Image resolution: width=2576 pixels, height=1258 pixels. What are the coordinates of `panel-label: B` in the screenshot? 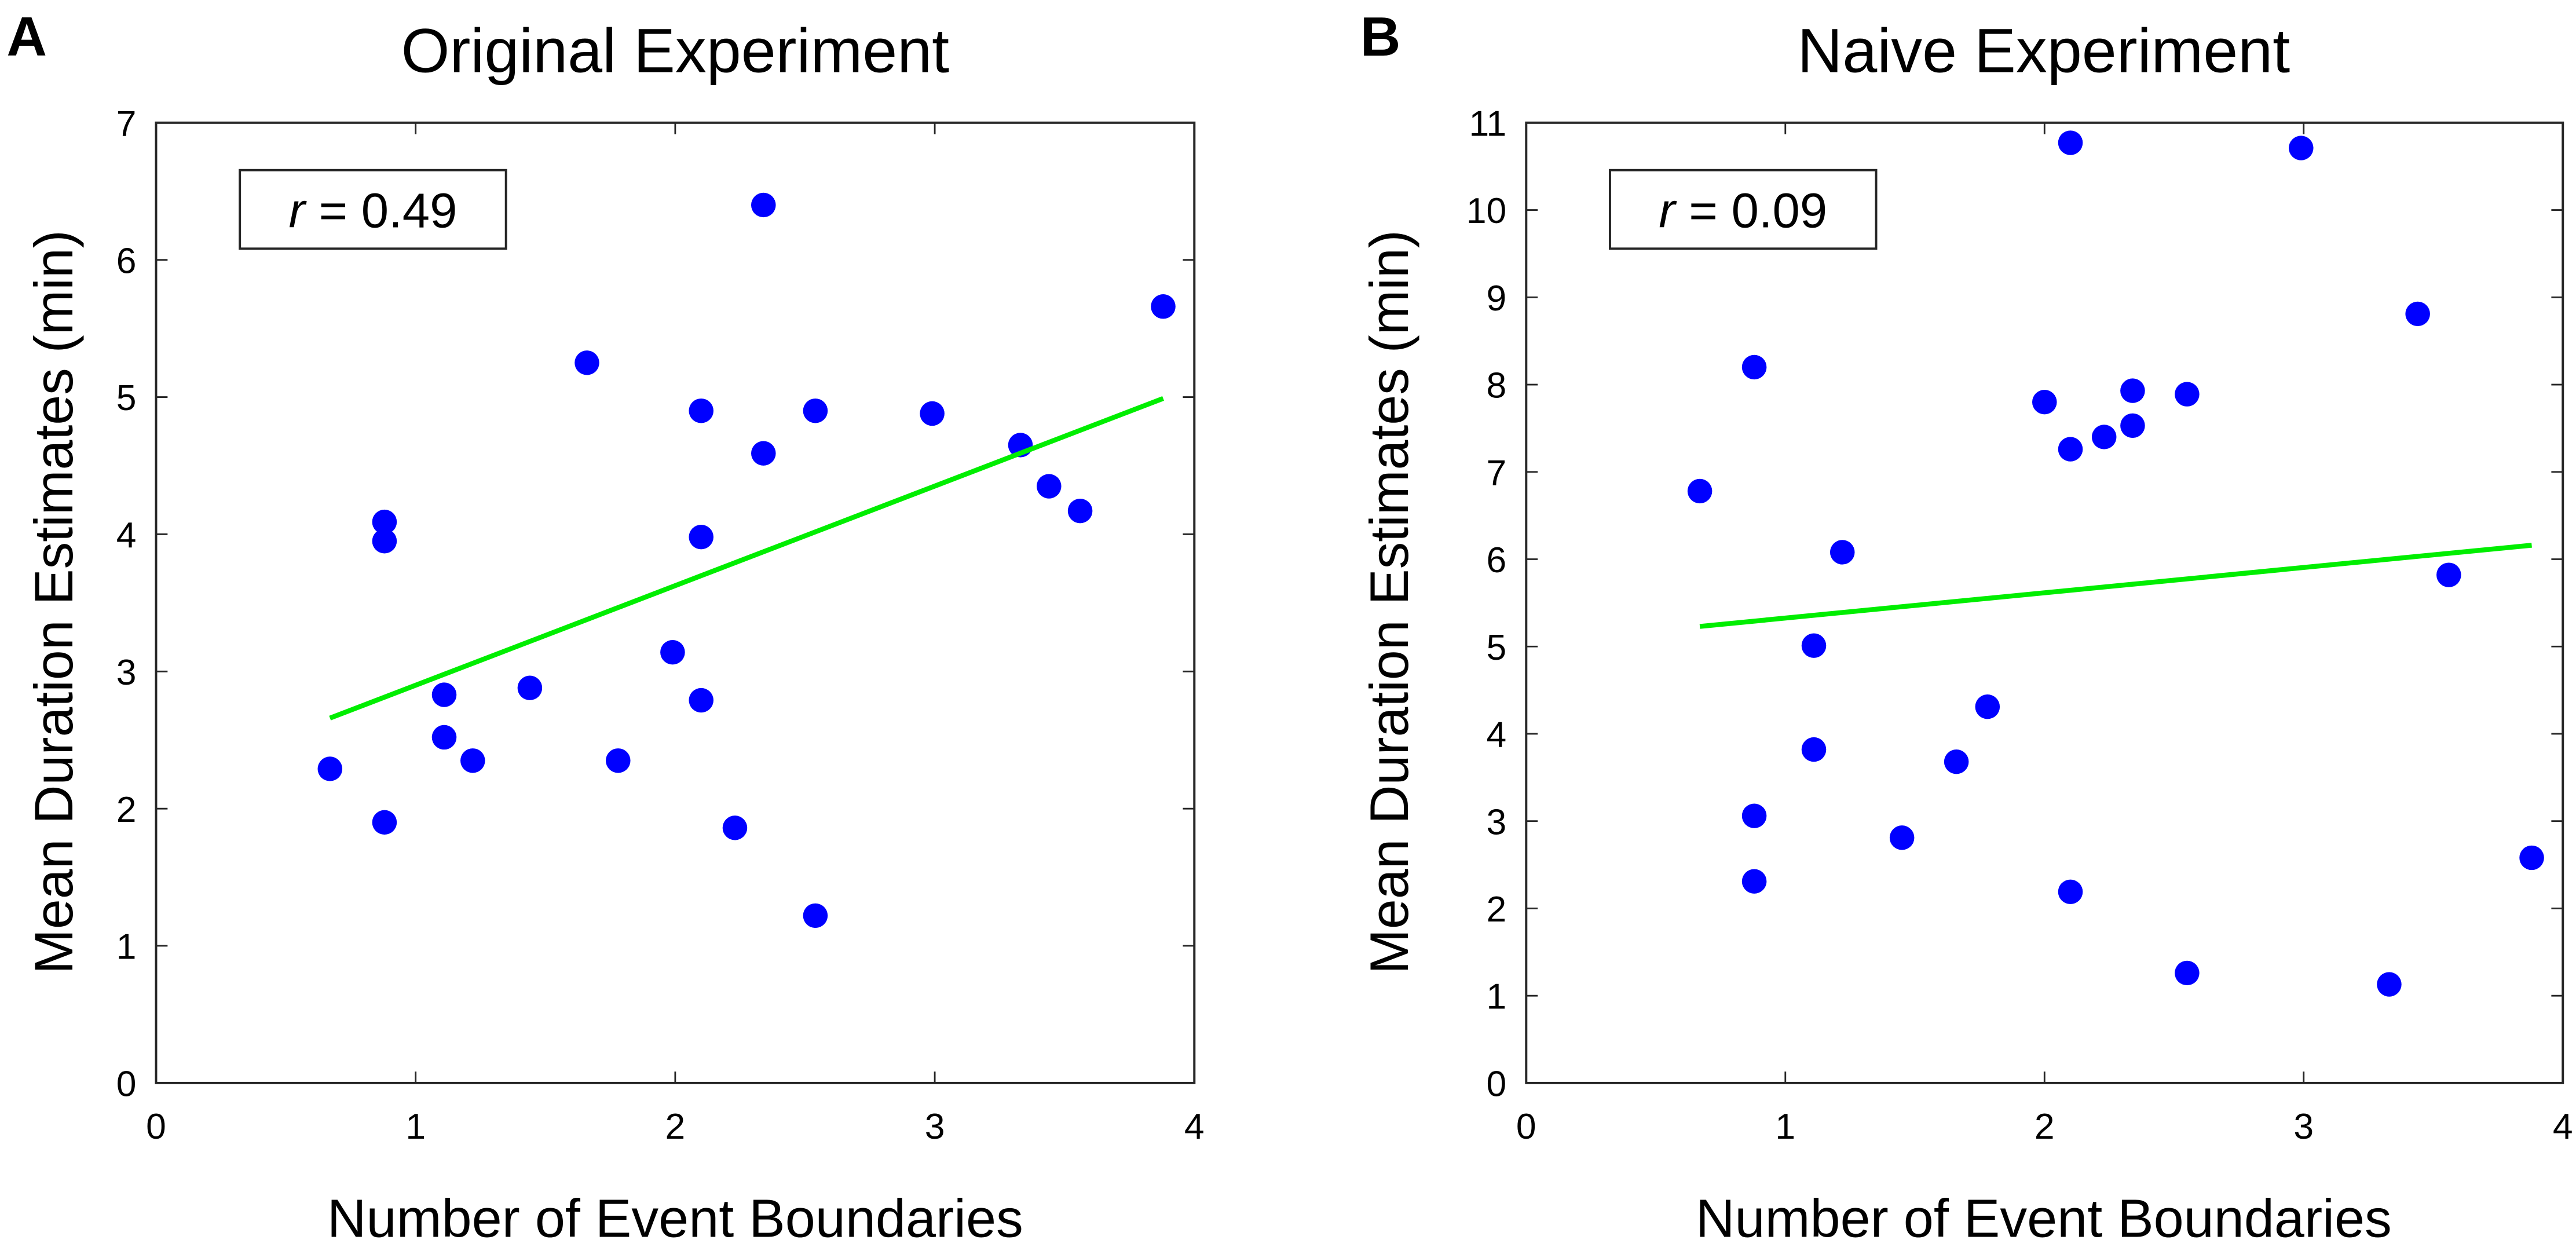 It's located at (1380, 37).